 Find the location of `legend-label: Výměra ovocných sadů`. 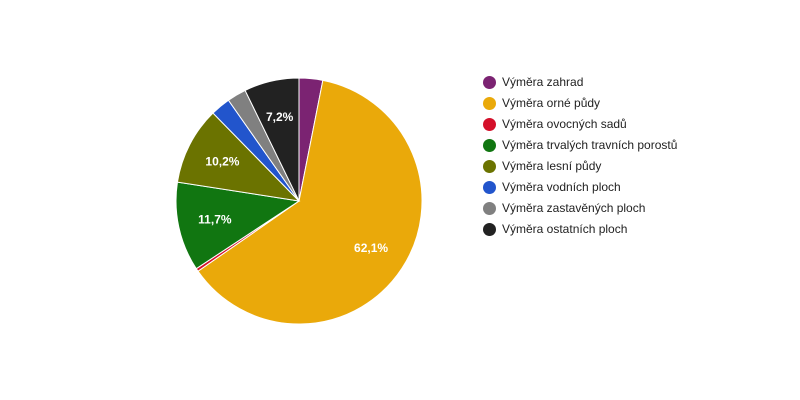

legend-label: Výměra ovocných sadů is located at coordinates (564, 124).